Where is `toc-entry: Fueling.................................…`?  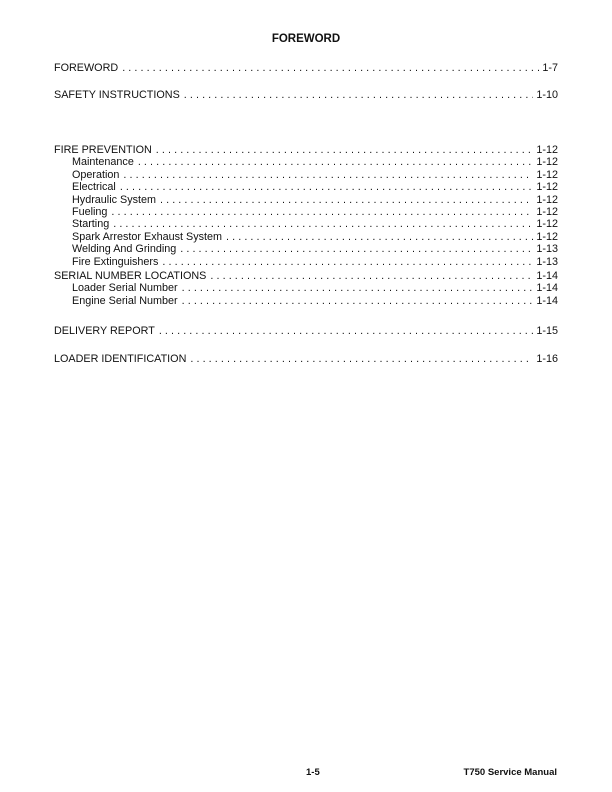 toc-entry: Fueling.................................… is located at coordinates (306, 212).